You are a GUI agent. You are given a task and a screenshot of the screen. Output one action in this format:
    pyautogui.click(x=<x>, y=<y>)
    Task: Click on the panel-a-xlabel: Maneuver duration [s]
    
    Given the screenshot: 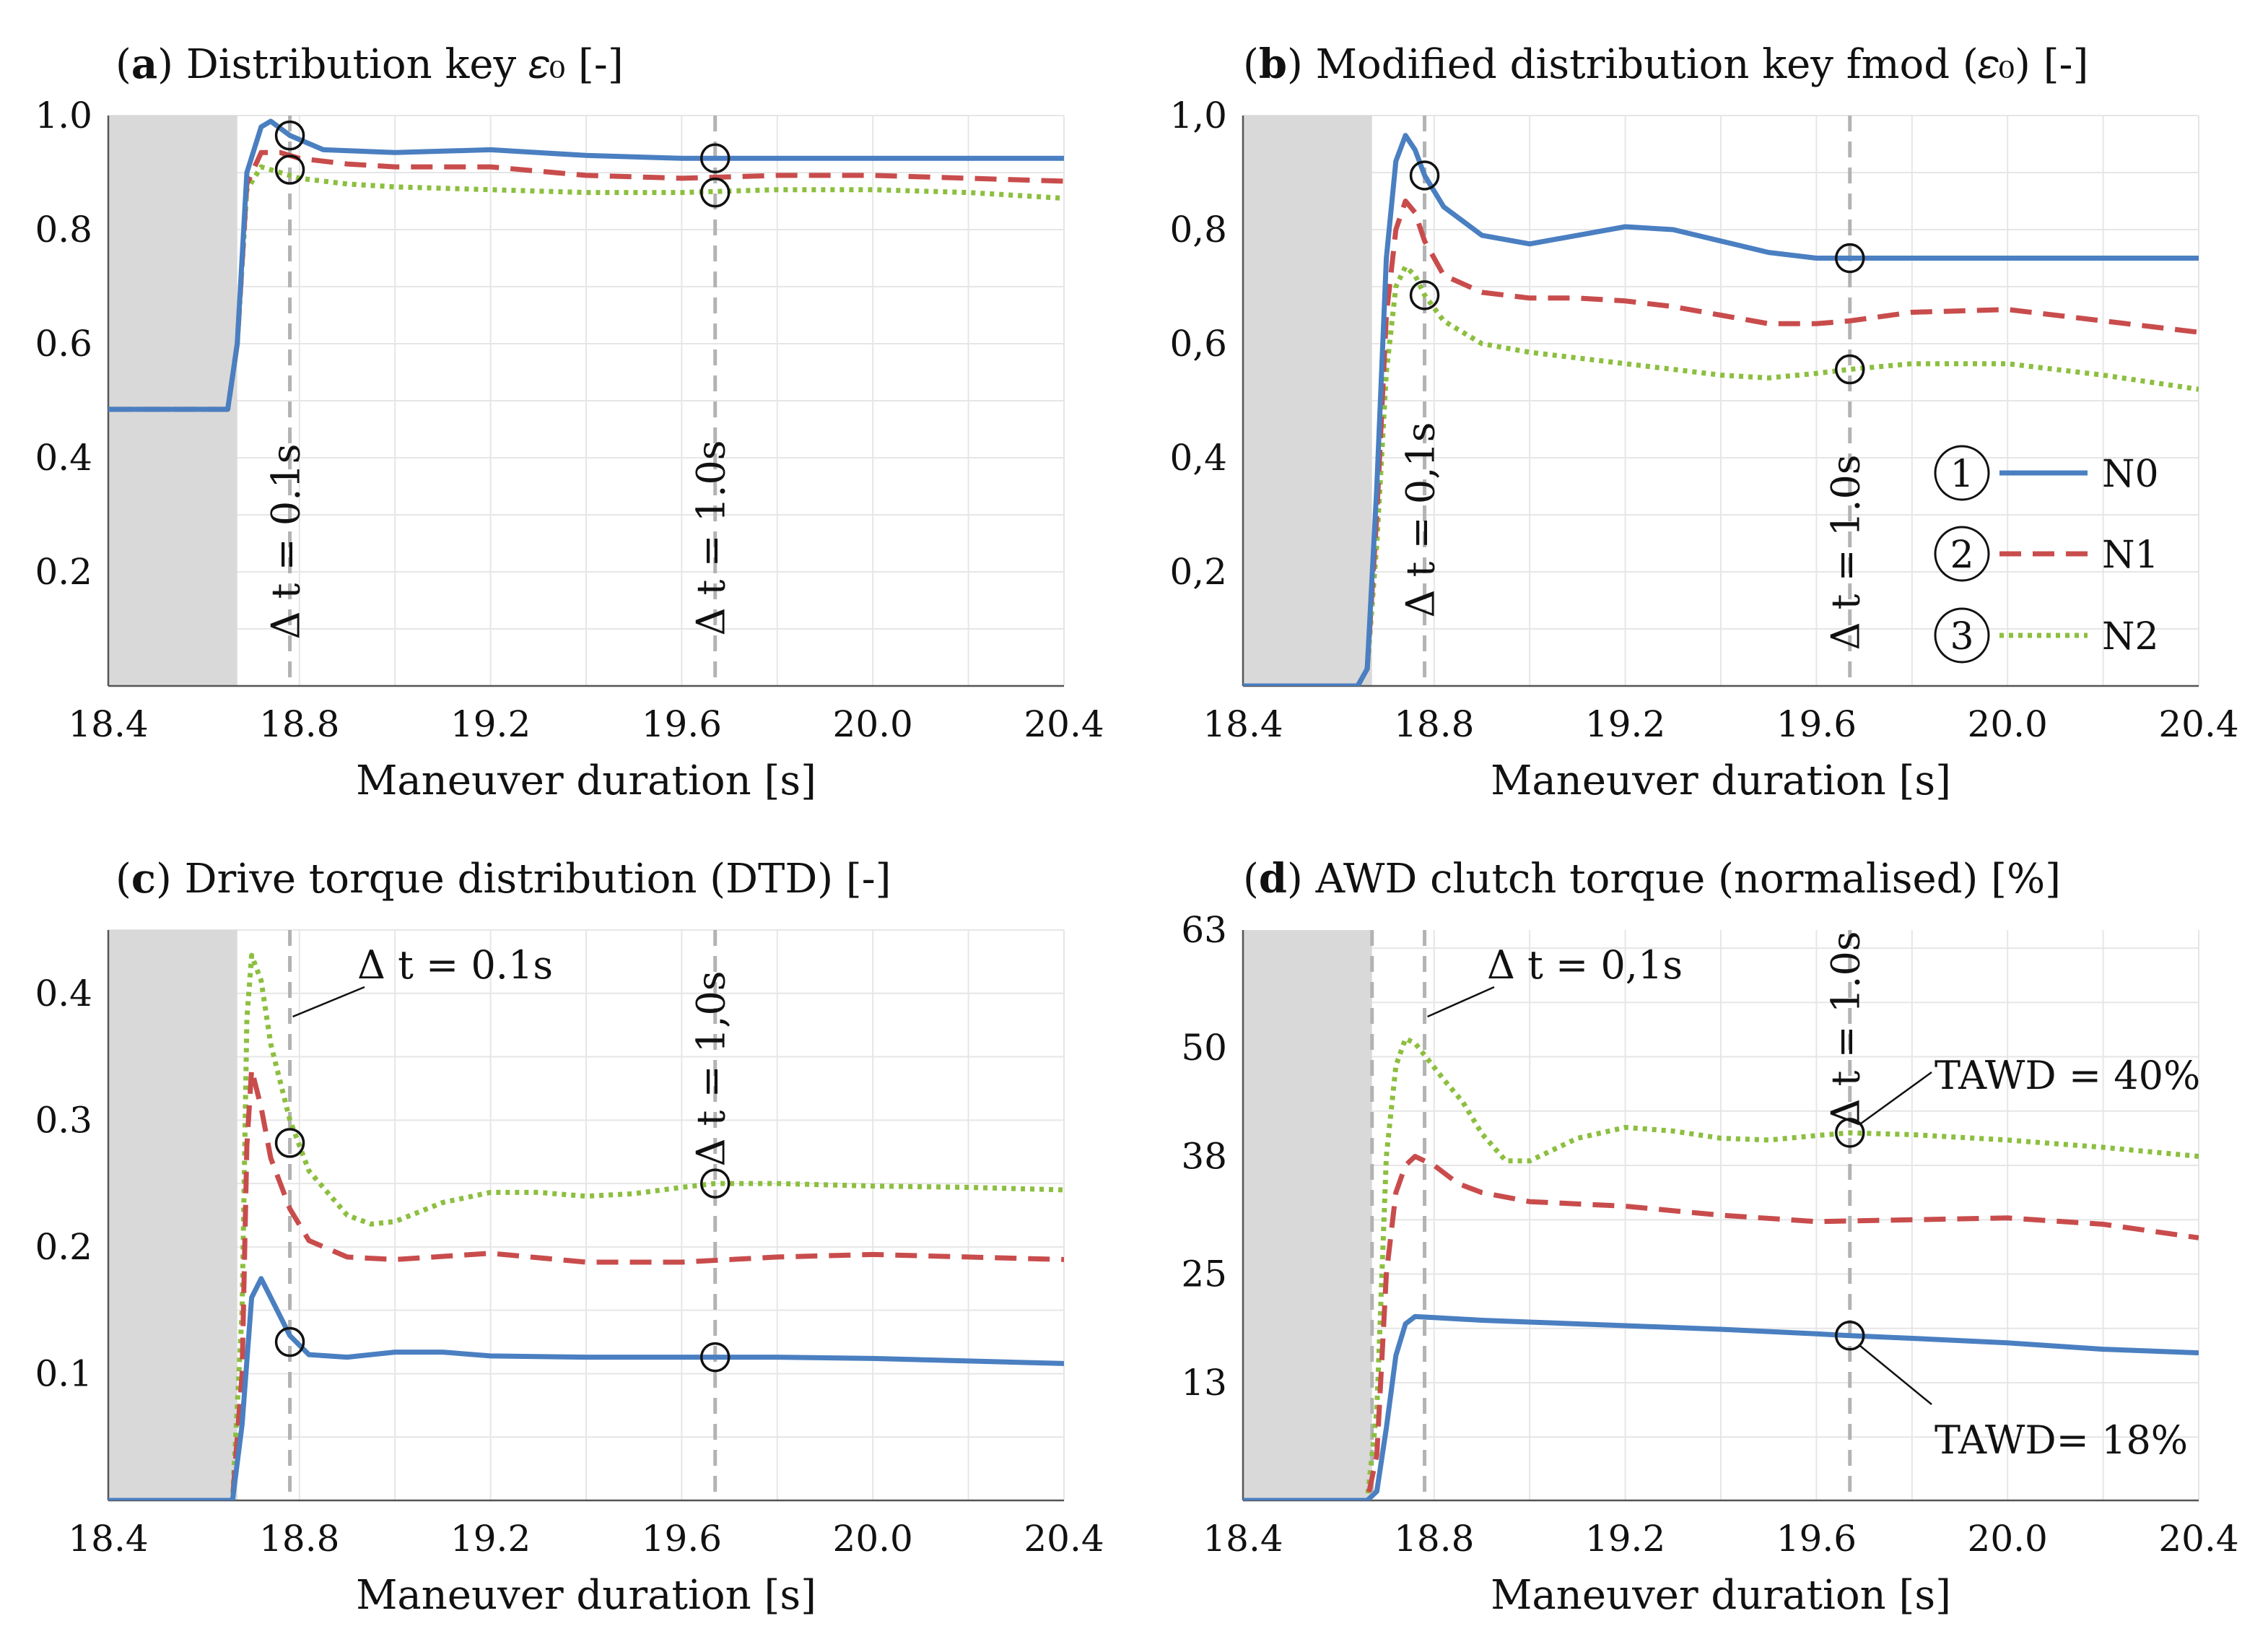 What is the action you would take?
    pyautogui.click(x=586, y=780)
    